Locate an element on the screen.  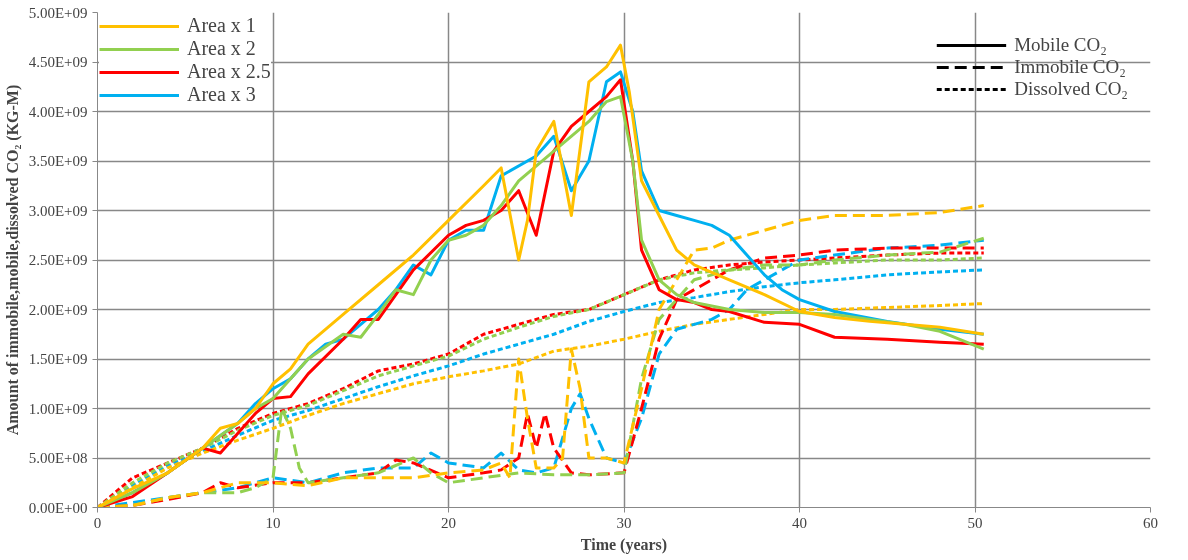
y-tick-label: 2.50E+09 is located at coordinates (58, 260).